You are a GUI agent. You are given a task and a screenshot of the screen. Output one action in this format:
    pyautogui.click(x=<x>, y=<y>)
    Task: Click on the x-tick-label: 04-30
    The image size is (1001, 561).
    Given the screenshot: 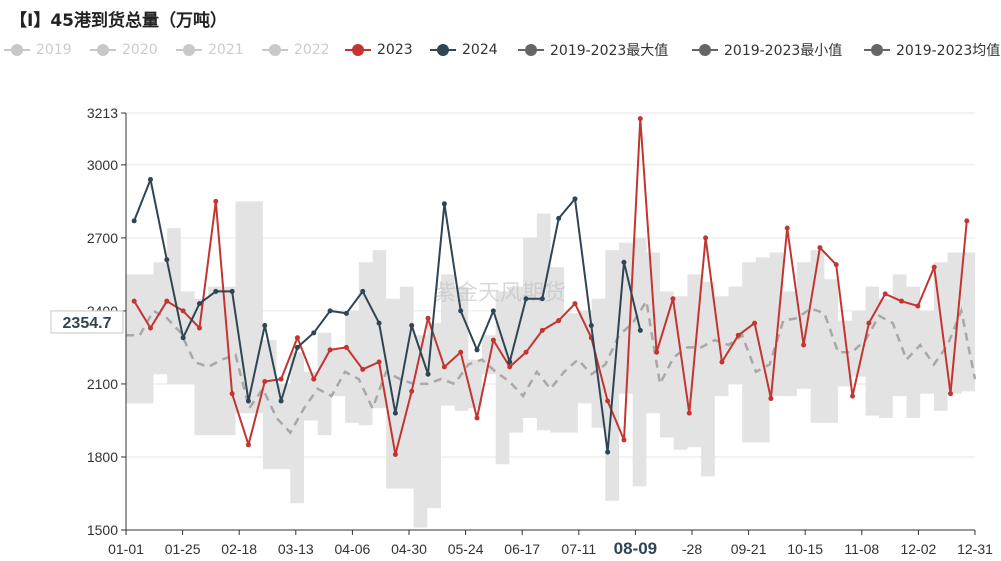 What is the action you would take?
    pyautogui.click(x=409, y=549)
    